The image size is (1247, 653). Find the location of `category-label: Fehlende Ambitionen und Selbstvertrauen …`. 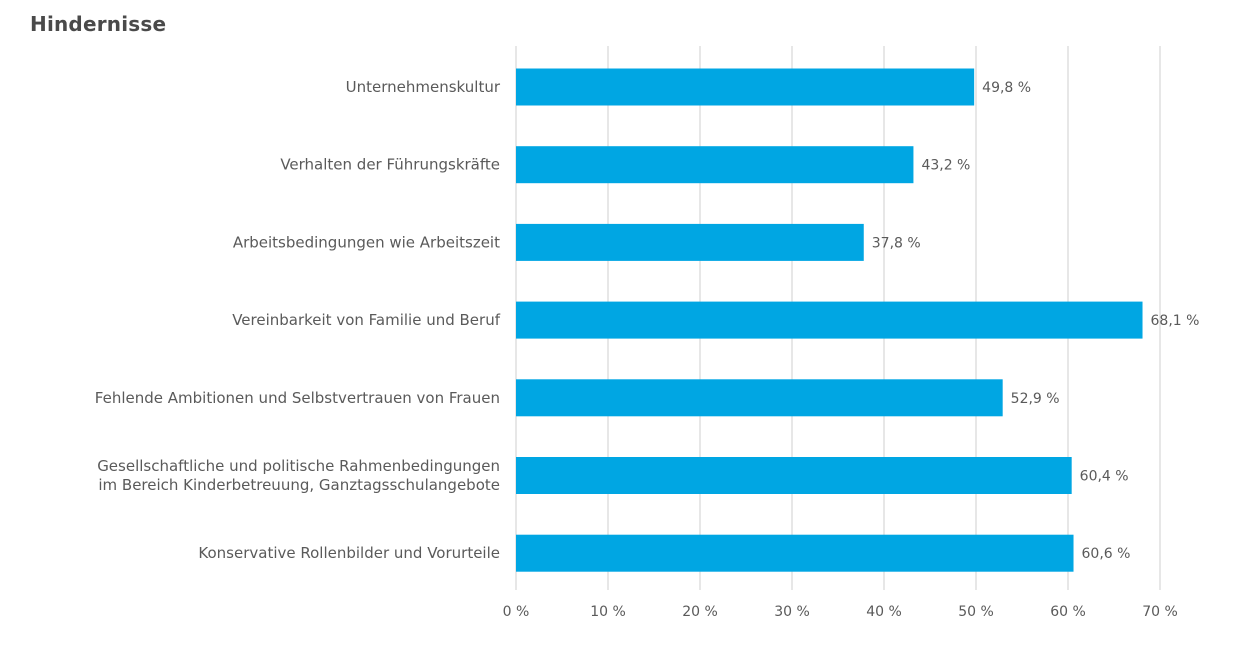

category-label: Fehlende Ambitionen und Selbstvertrauen … is located at coordinates (297, 398).